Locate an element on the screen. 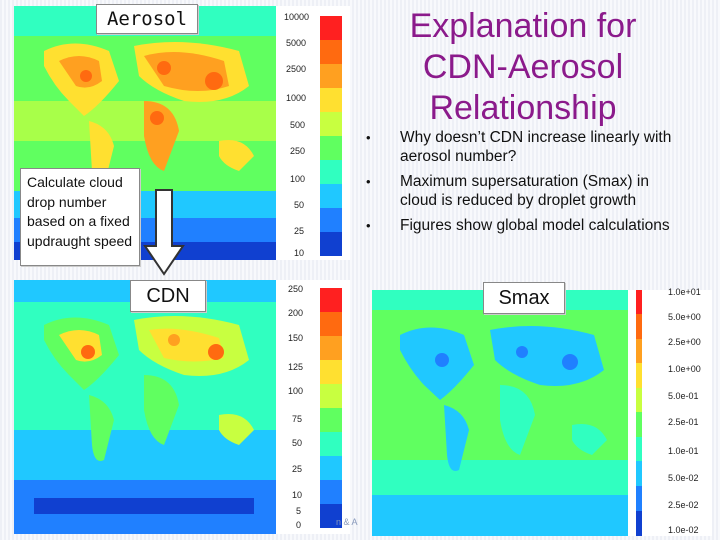  cdn-tick-label: 75 is located at coordinates (297, 419).